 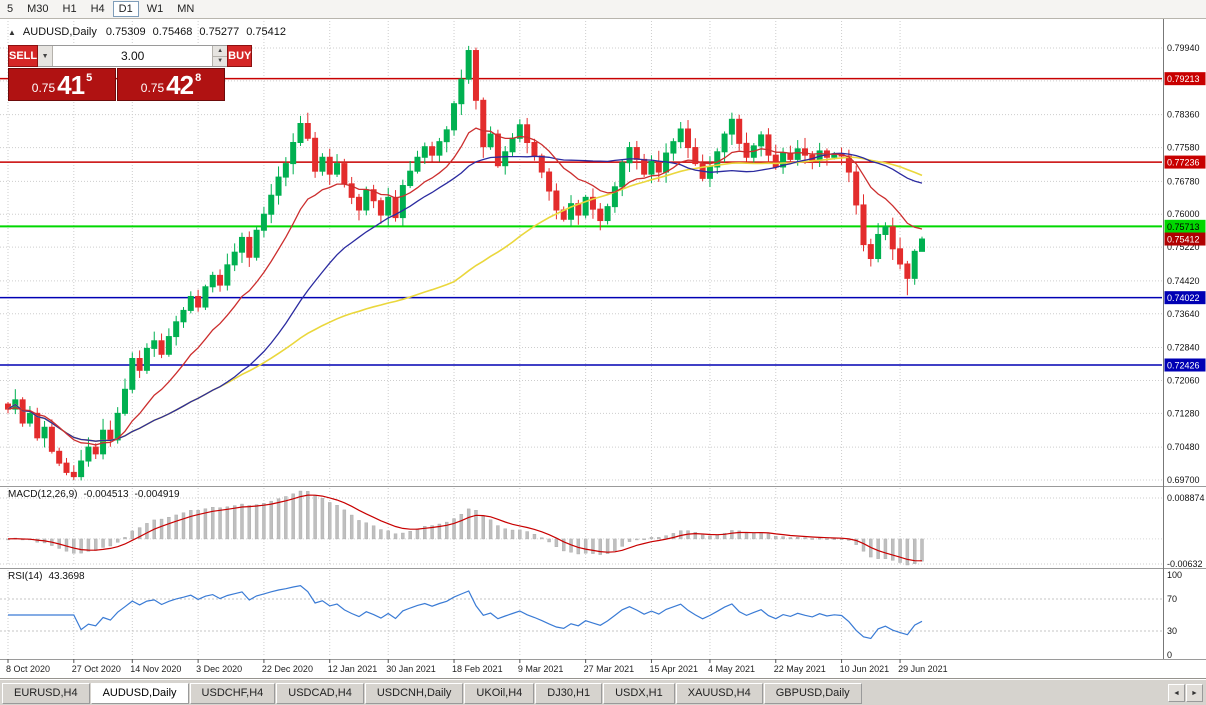 I want to click on sell-price-prefix: 0.75, so click(x=43, y=88).